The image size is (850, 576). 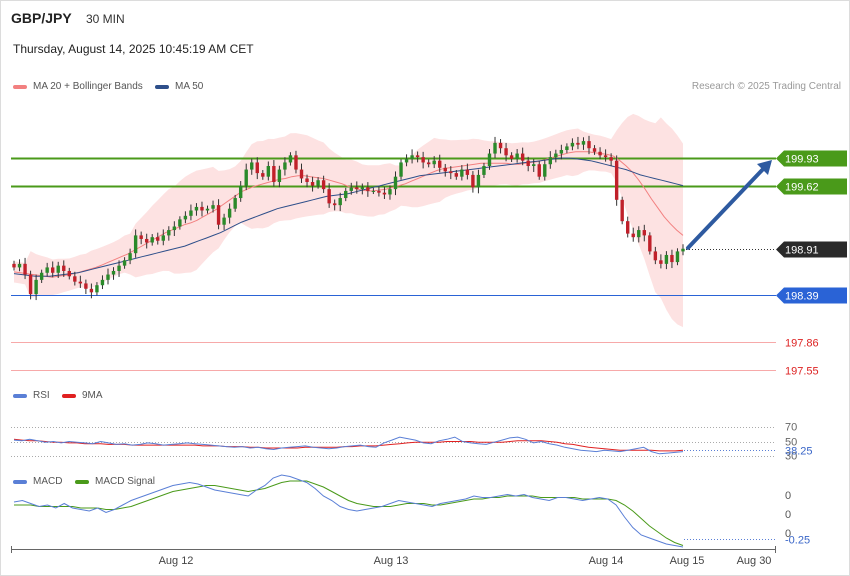 I want to click on legend-label-rsi: RSI, so click(x=41, y=395).